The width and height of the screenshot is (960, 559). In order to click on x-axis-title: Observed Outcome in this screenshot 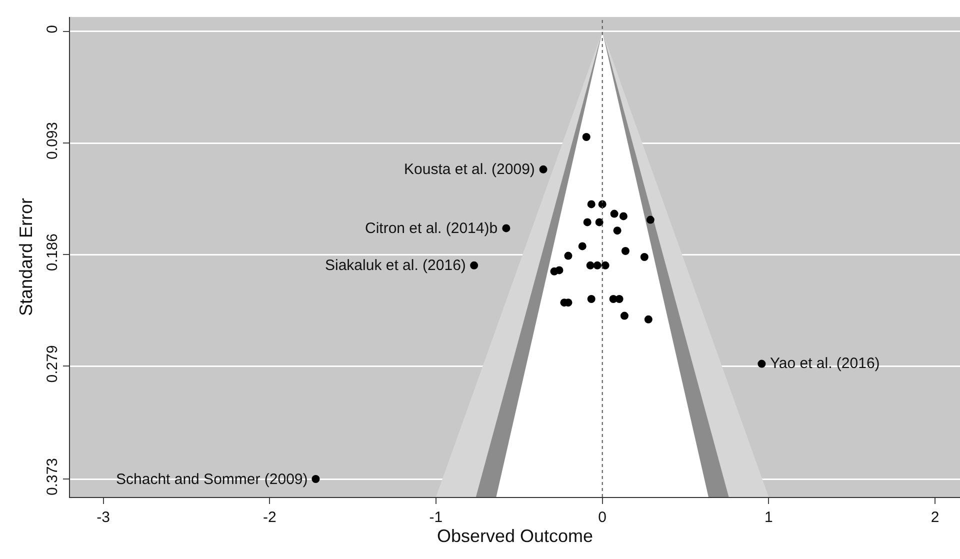, I will do `click(515, 536)`.